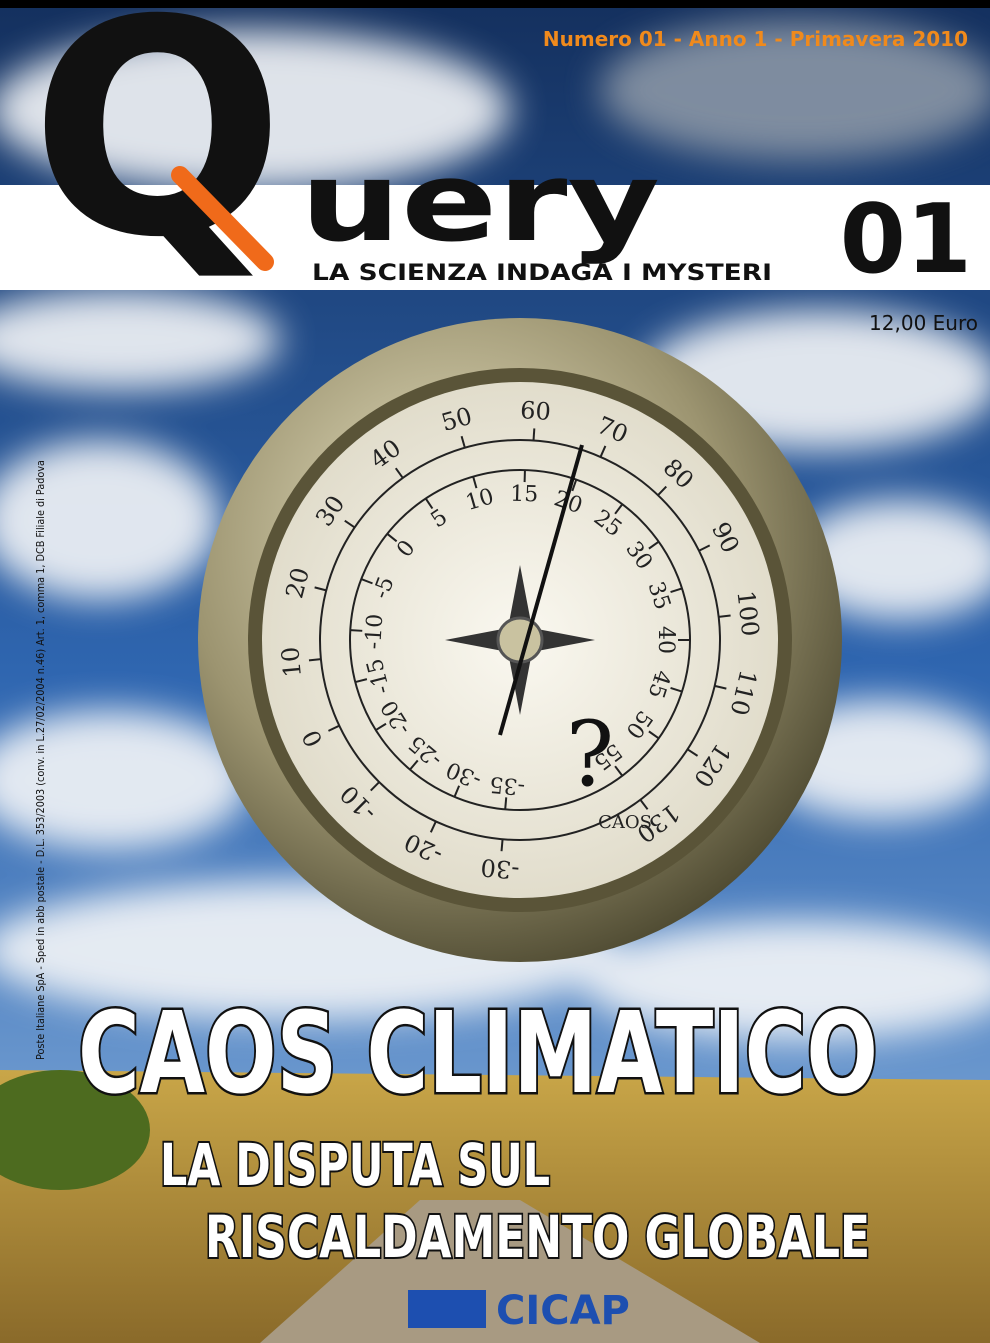  What do you see at coordinates (157, 151) in the screenshot?
I see `logo-q: Q` at bounding box center [157, 151].